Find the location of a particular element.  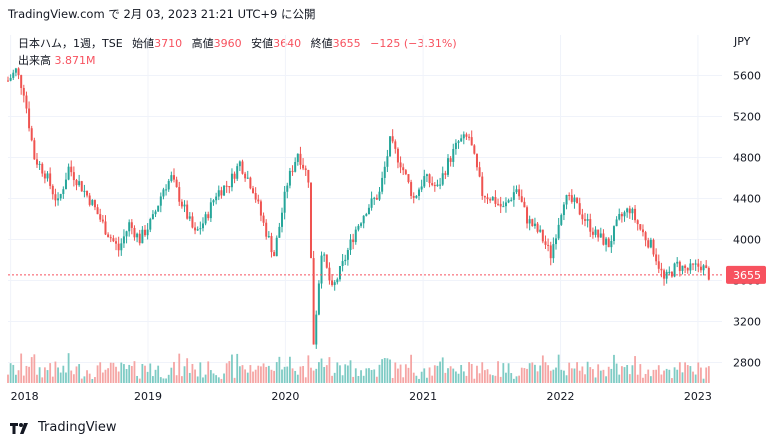

time-tick-label: 2023 is located at coordinates (698, 396).